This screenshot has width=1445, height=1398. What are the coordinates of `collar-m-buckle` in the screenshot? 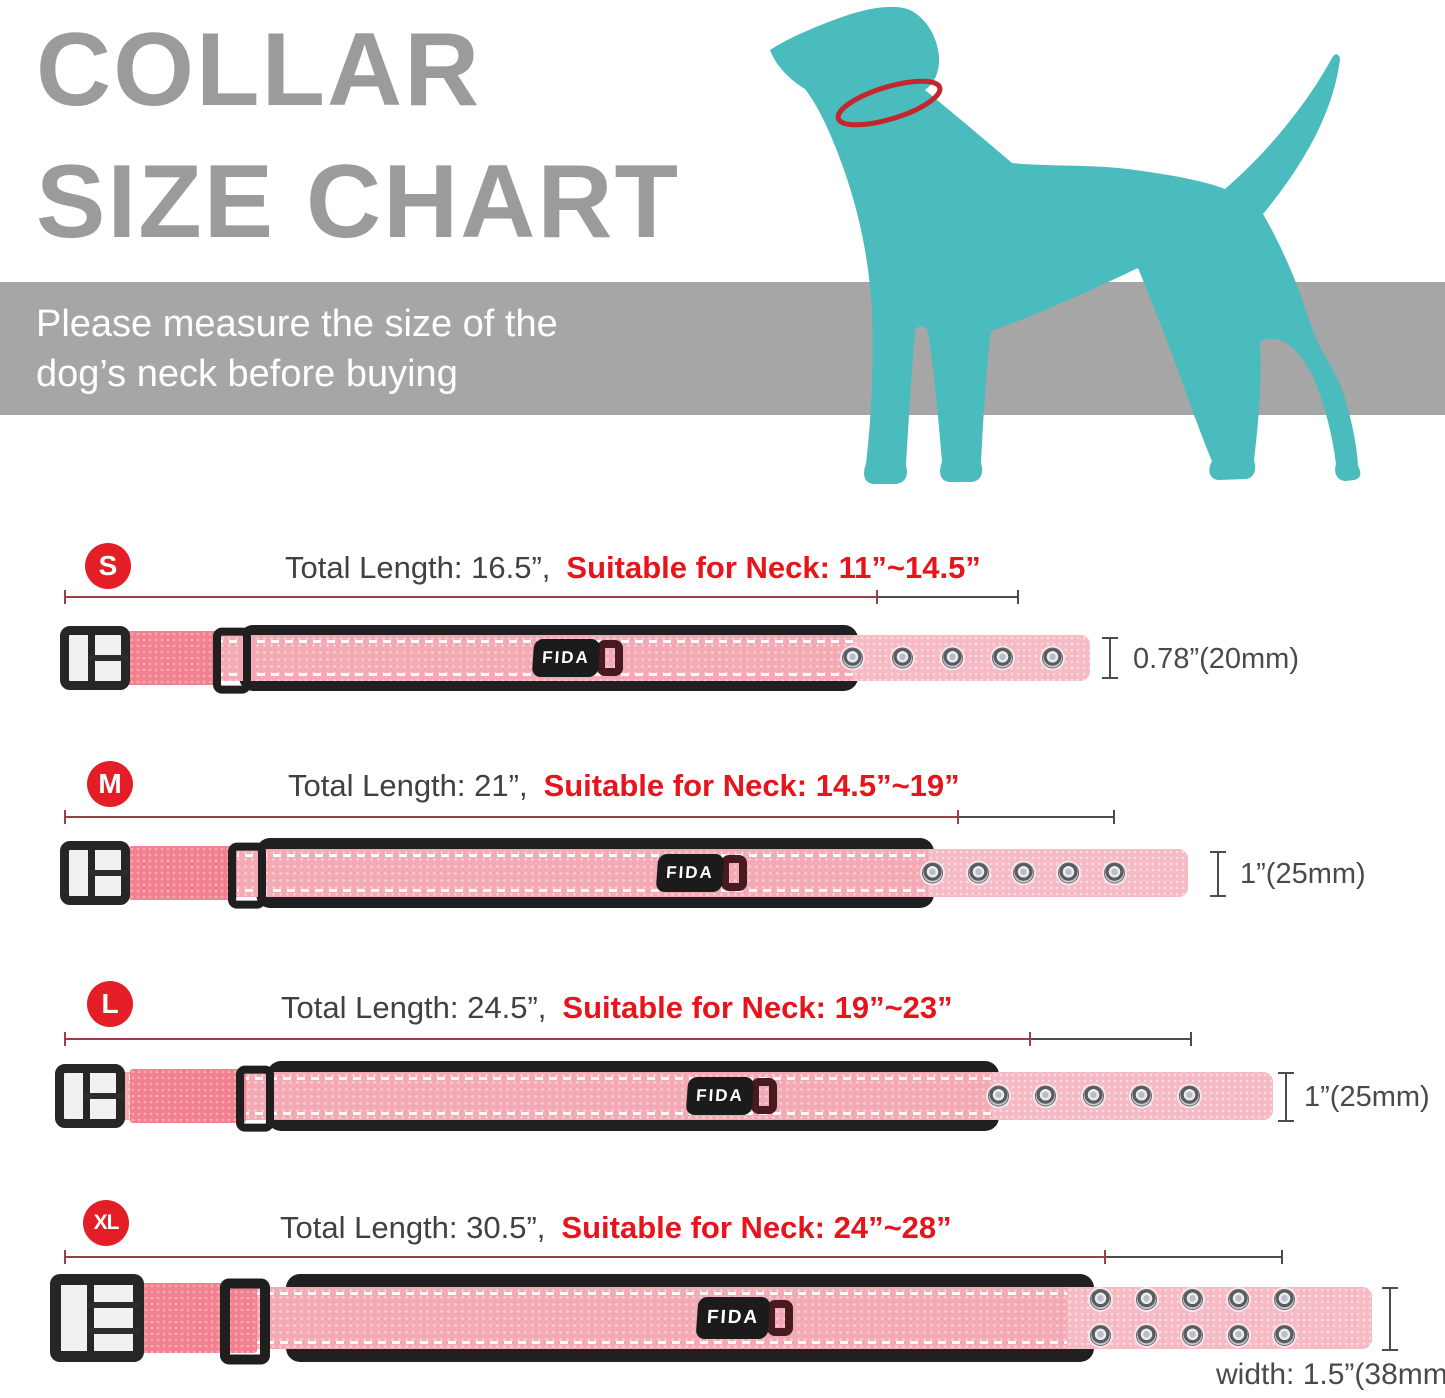 It's located at (95, 873).